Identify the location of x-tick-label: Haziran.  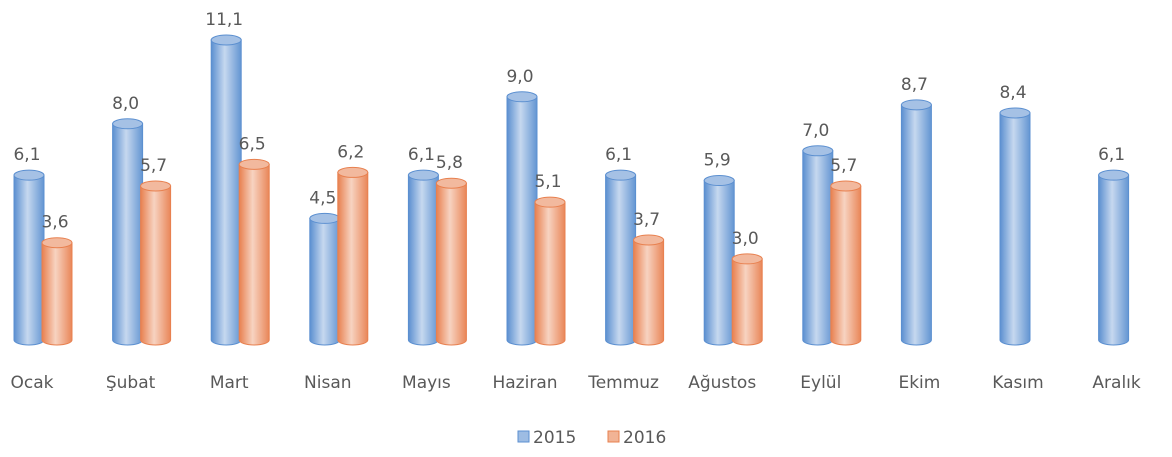
(524, 383).